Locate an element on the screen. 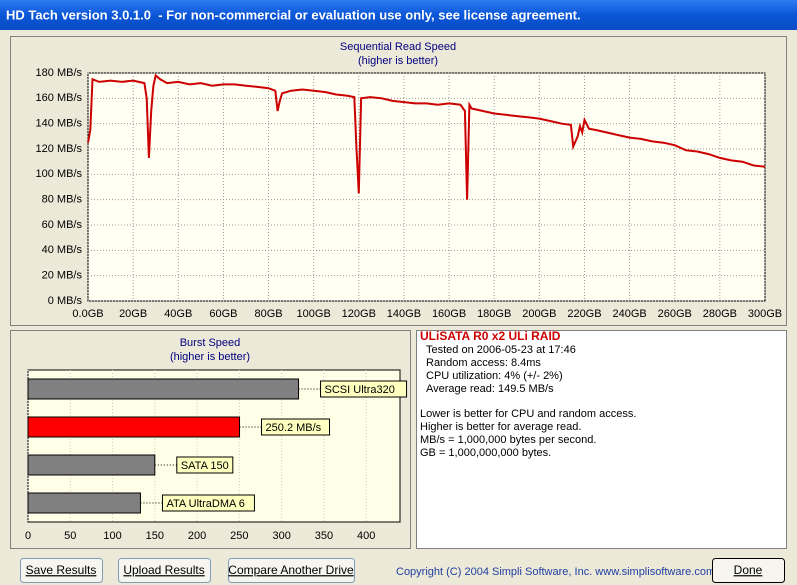 This screenshot has width=797, height=585. info-line: Tested on 2006-05-23 at 17:46 is located at coordinates (501, 350).